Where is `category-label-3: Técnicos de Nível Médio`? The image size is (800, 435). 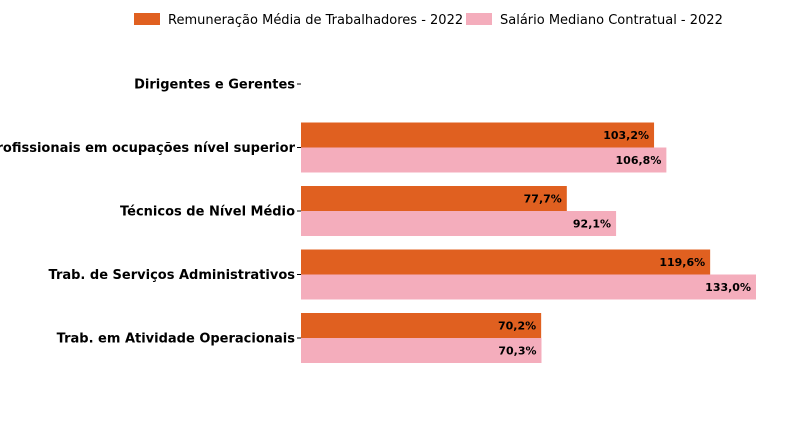 category-label-3: Técnicos de Nível Médio is located at coordinates (207, 212).